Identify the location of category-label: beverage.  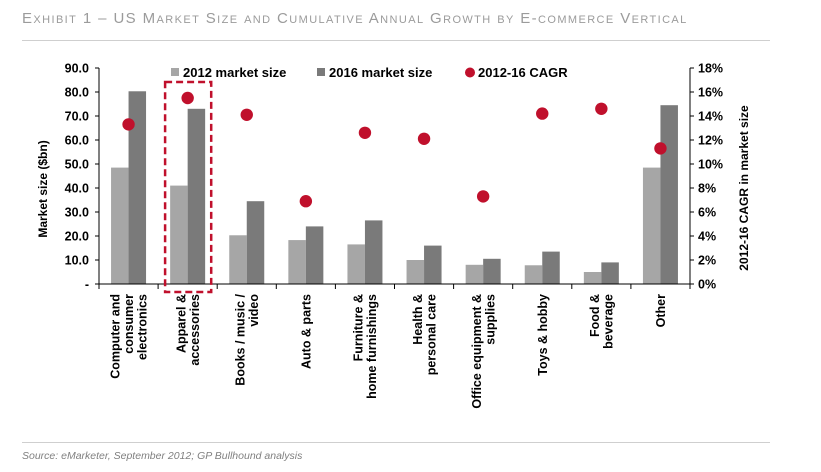
(609, 321).